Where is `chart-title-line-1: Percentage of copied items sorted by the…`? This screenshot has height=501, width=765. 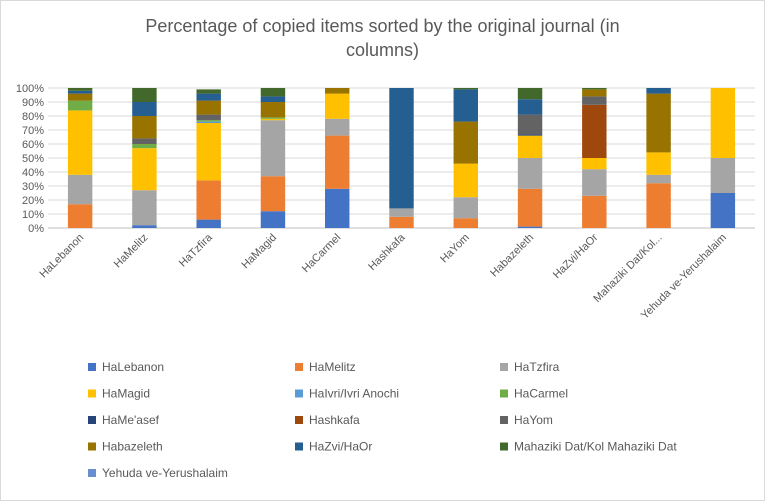
chart-title-line-1: Percentage of copied items sorted by the… is located at coordinates (382, 26).